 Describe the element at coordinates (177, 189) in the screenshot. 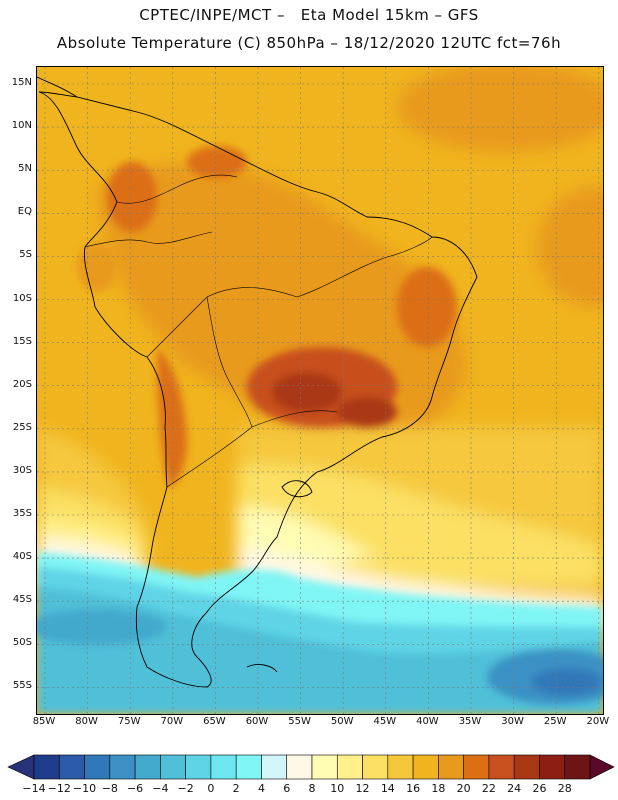

I see `border-colombia-venezuela` at that location.